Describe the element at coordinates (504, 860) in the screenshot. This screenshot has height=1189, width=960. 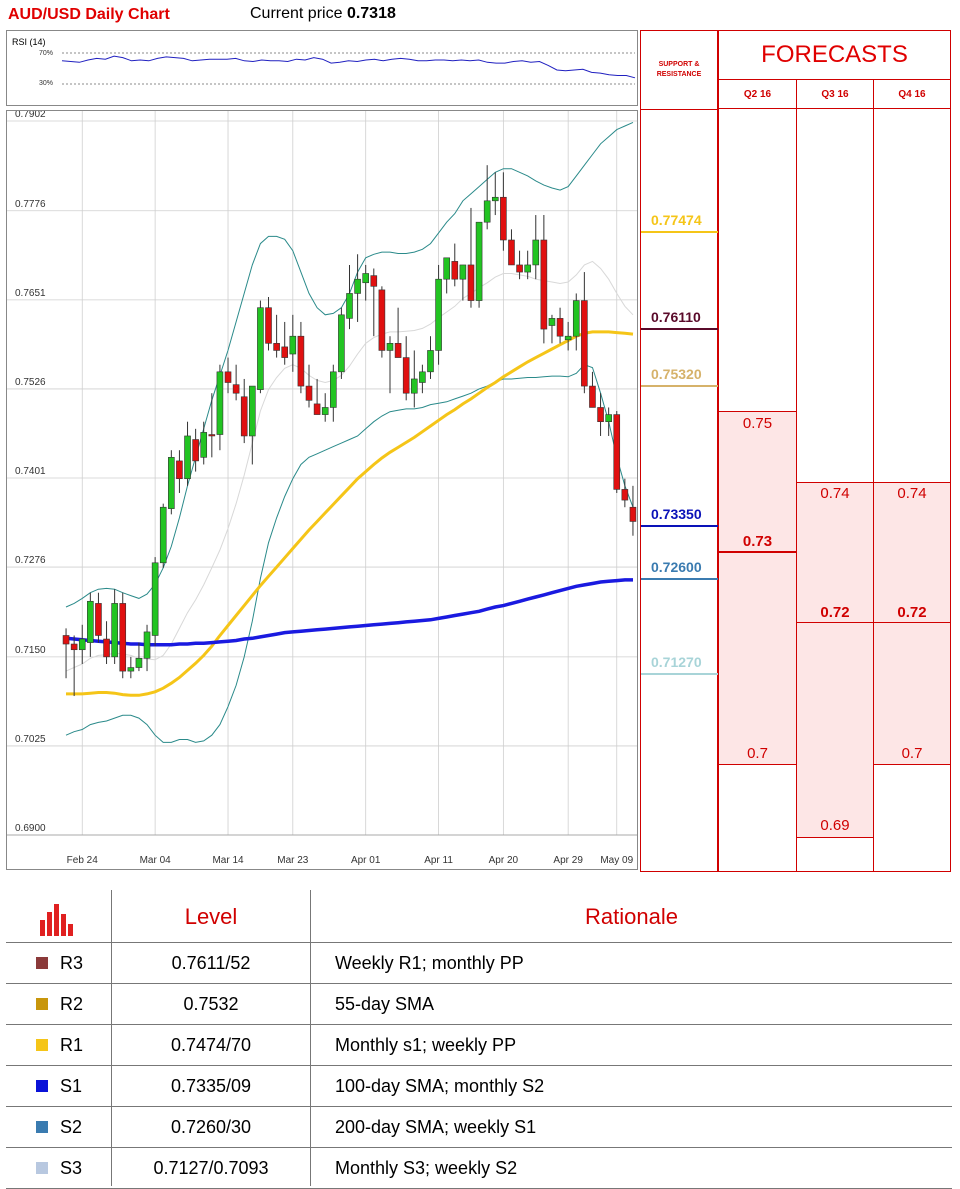
I see `x-tick-label: Apr 20` at that location.